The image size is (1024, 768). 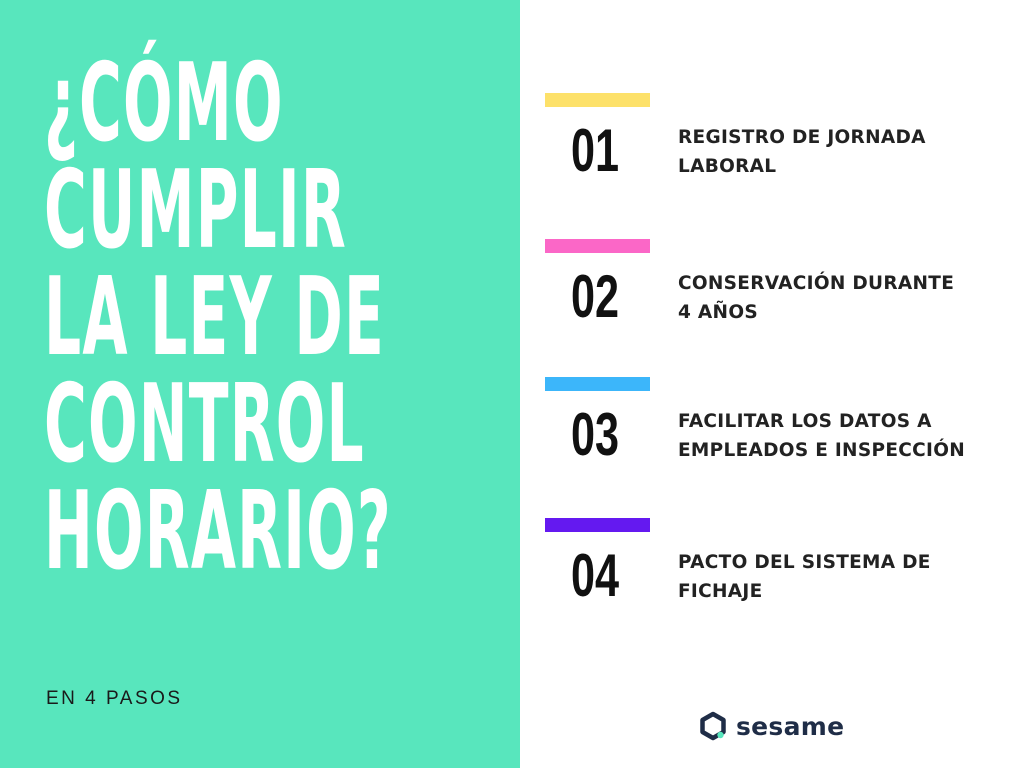 I want to click on step-04: 04 PACTO DEL SISTEMA DE FICHAJE, so click(x=775, y=573).